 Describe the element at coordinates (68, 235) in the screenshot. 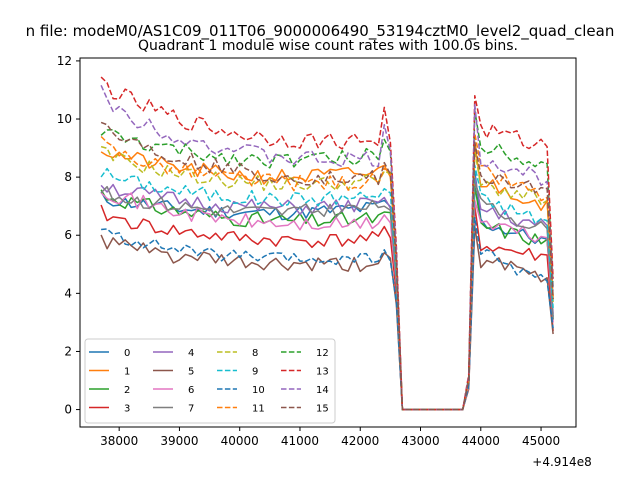

I see `y-tick-label: 6` at that location.